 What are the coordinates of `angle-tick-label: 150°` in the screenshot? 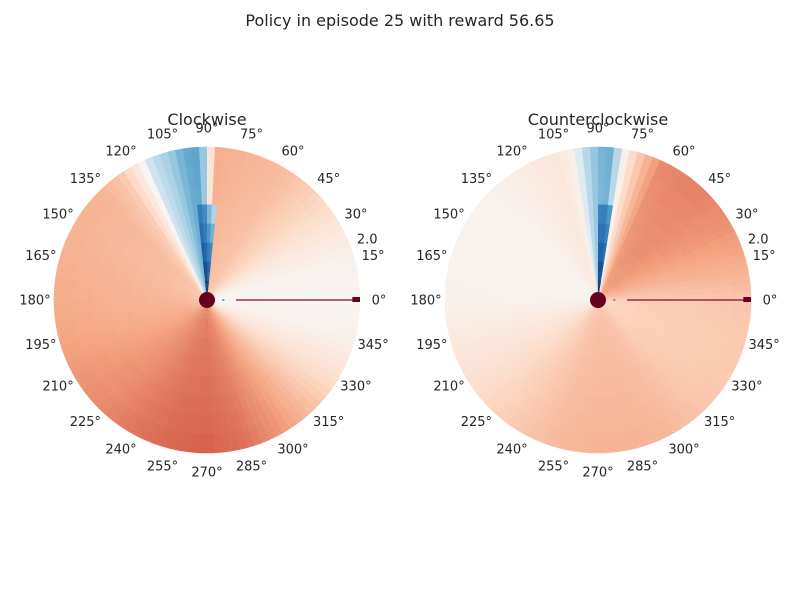 It's located at (57, 215).